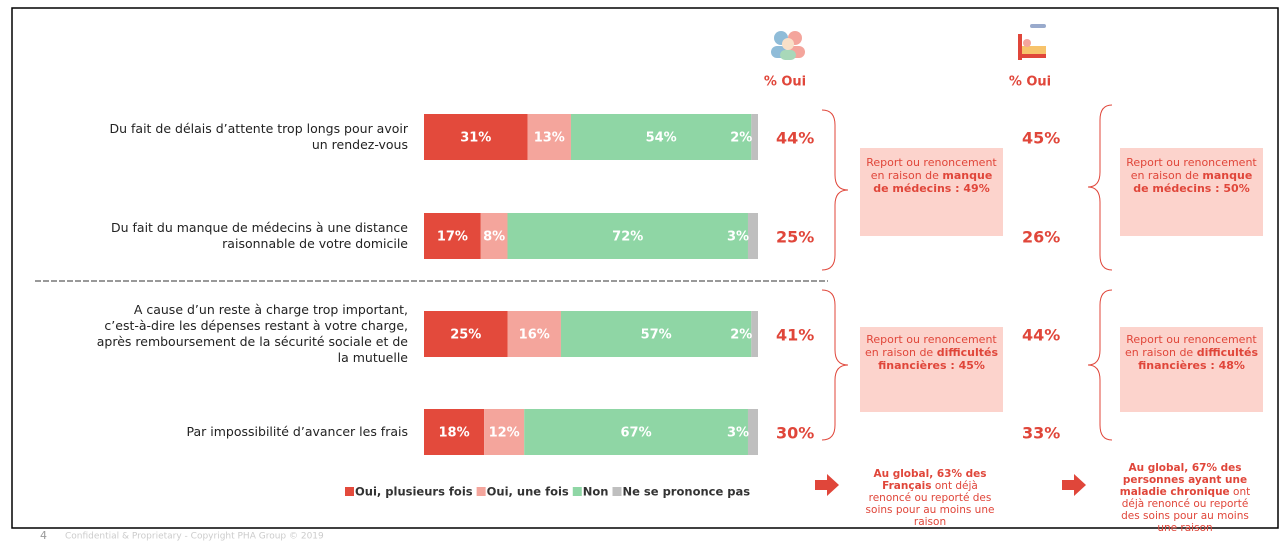 The image size is (1283, 541). I want to click on bar-label: 57%, so click(656, 335).